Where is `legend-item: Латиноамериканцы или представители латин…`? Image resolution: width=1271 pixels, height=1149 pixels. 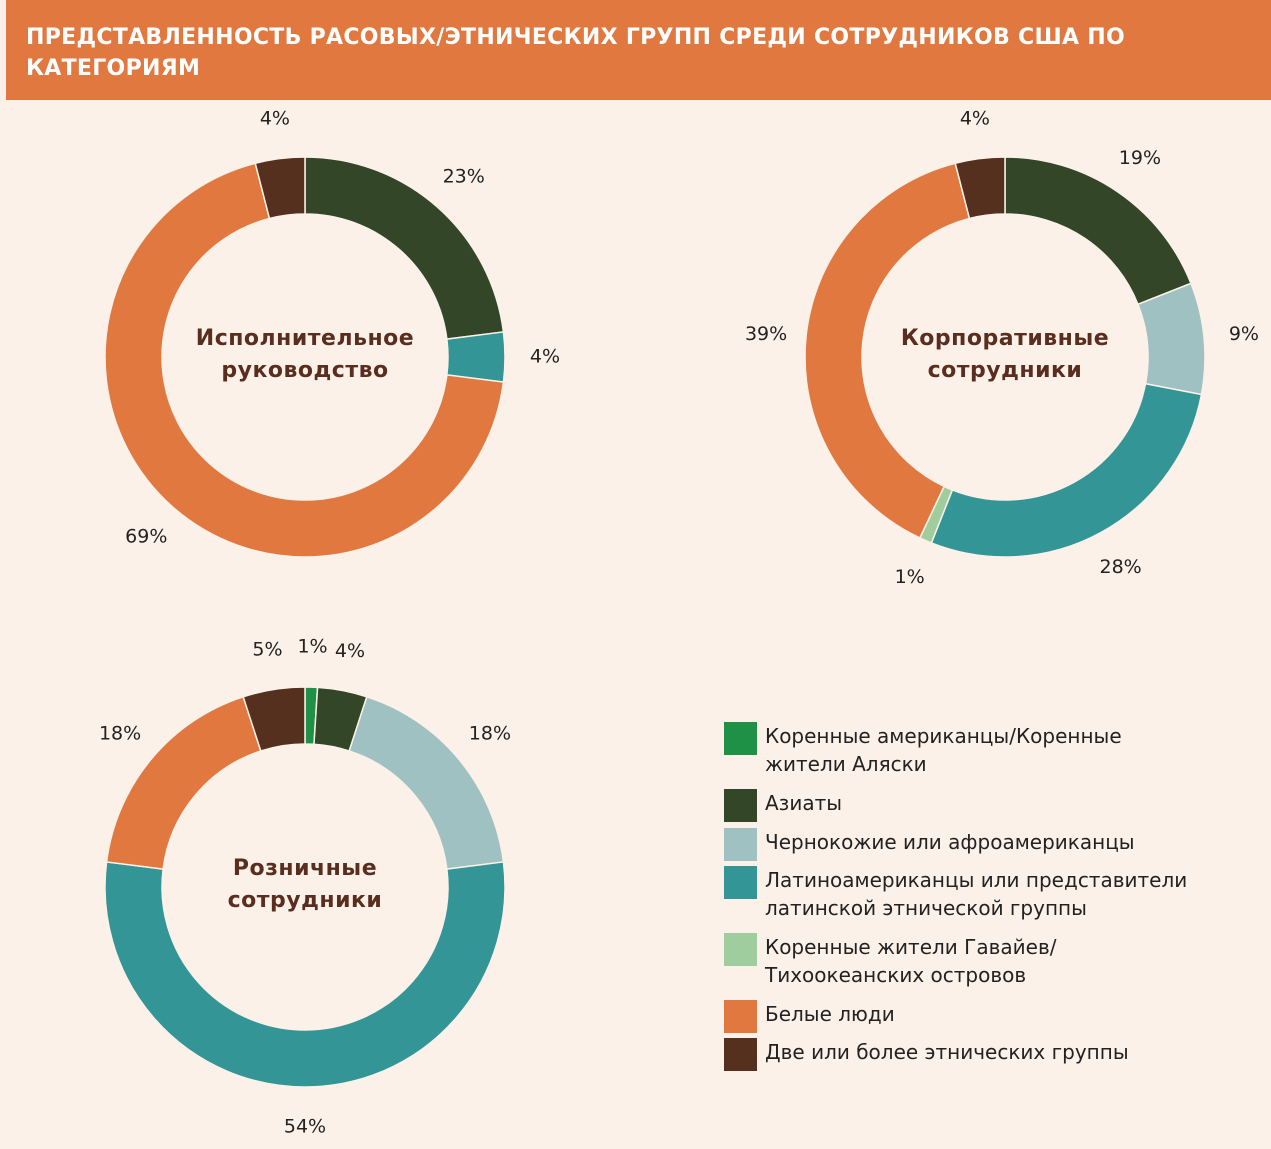 legend-item: Латиноамериканцы или представители латин… is located at coordinates (964, 894).